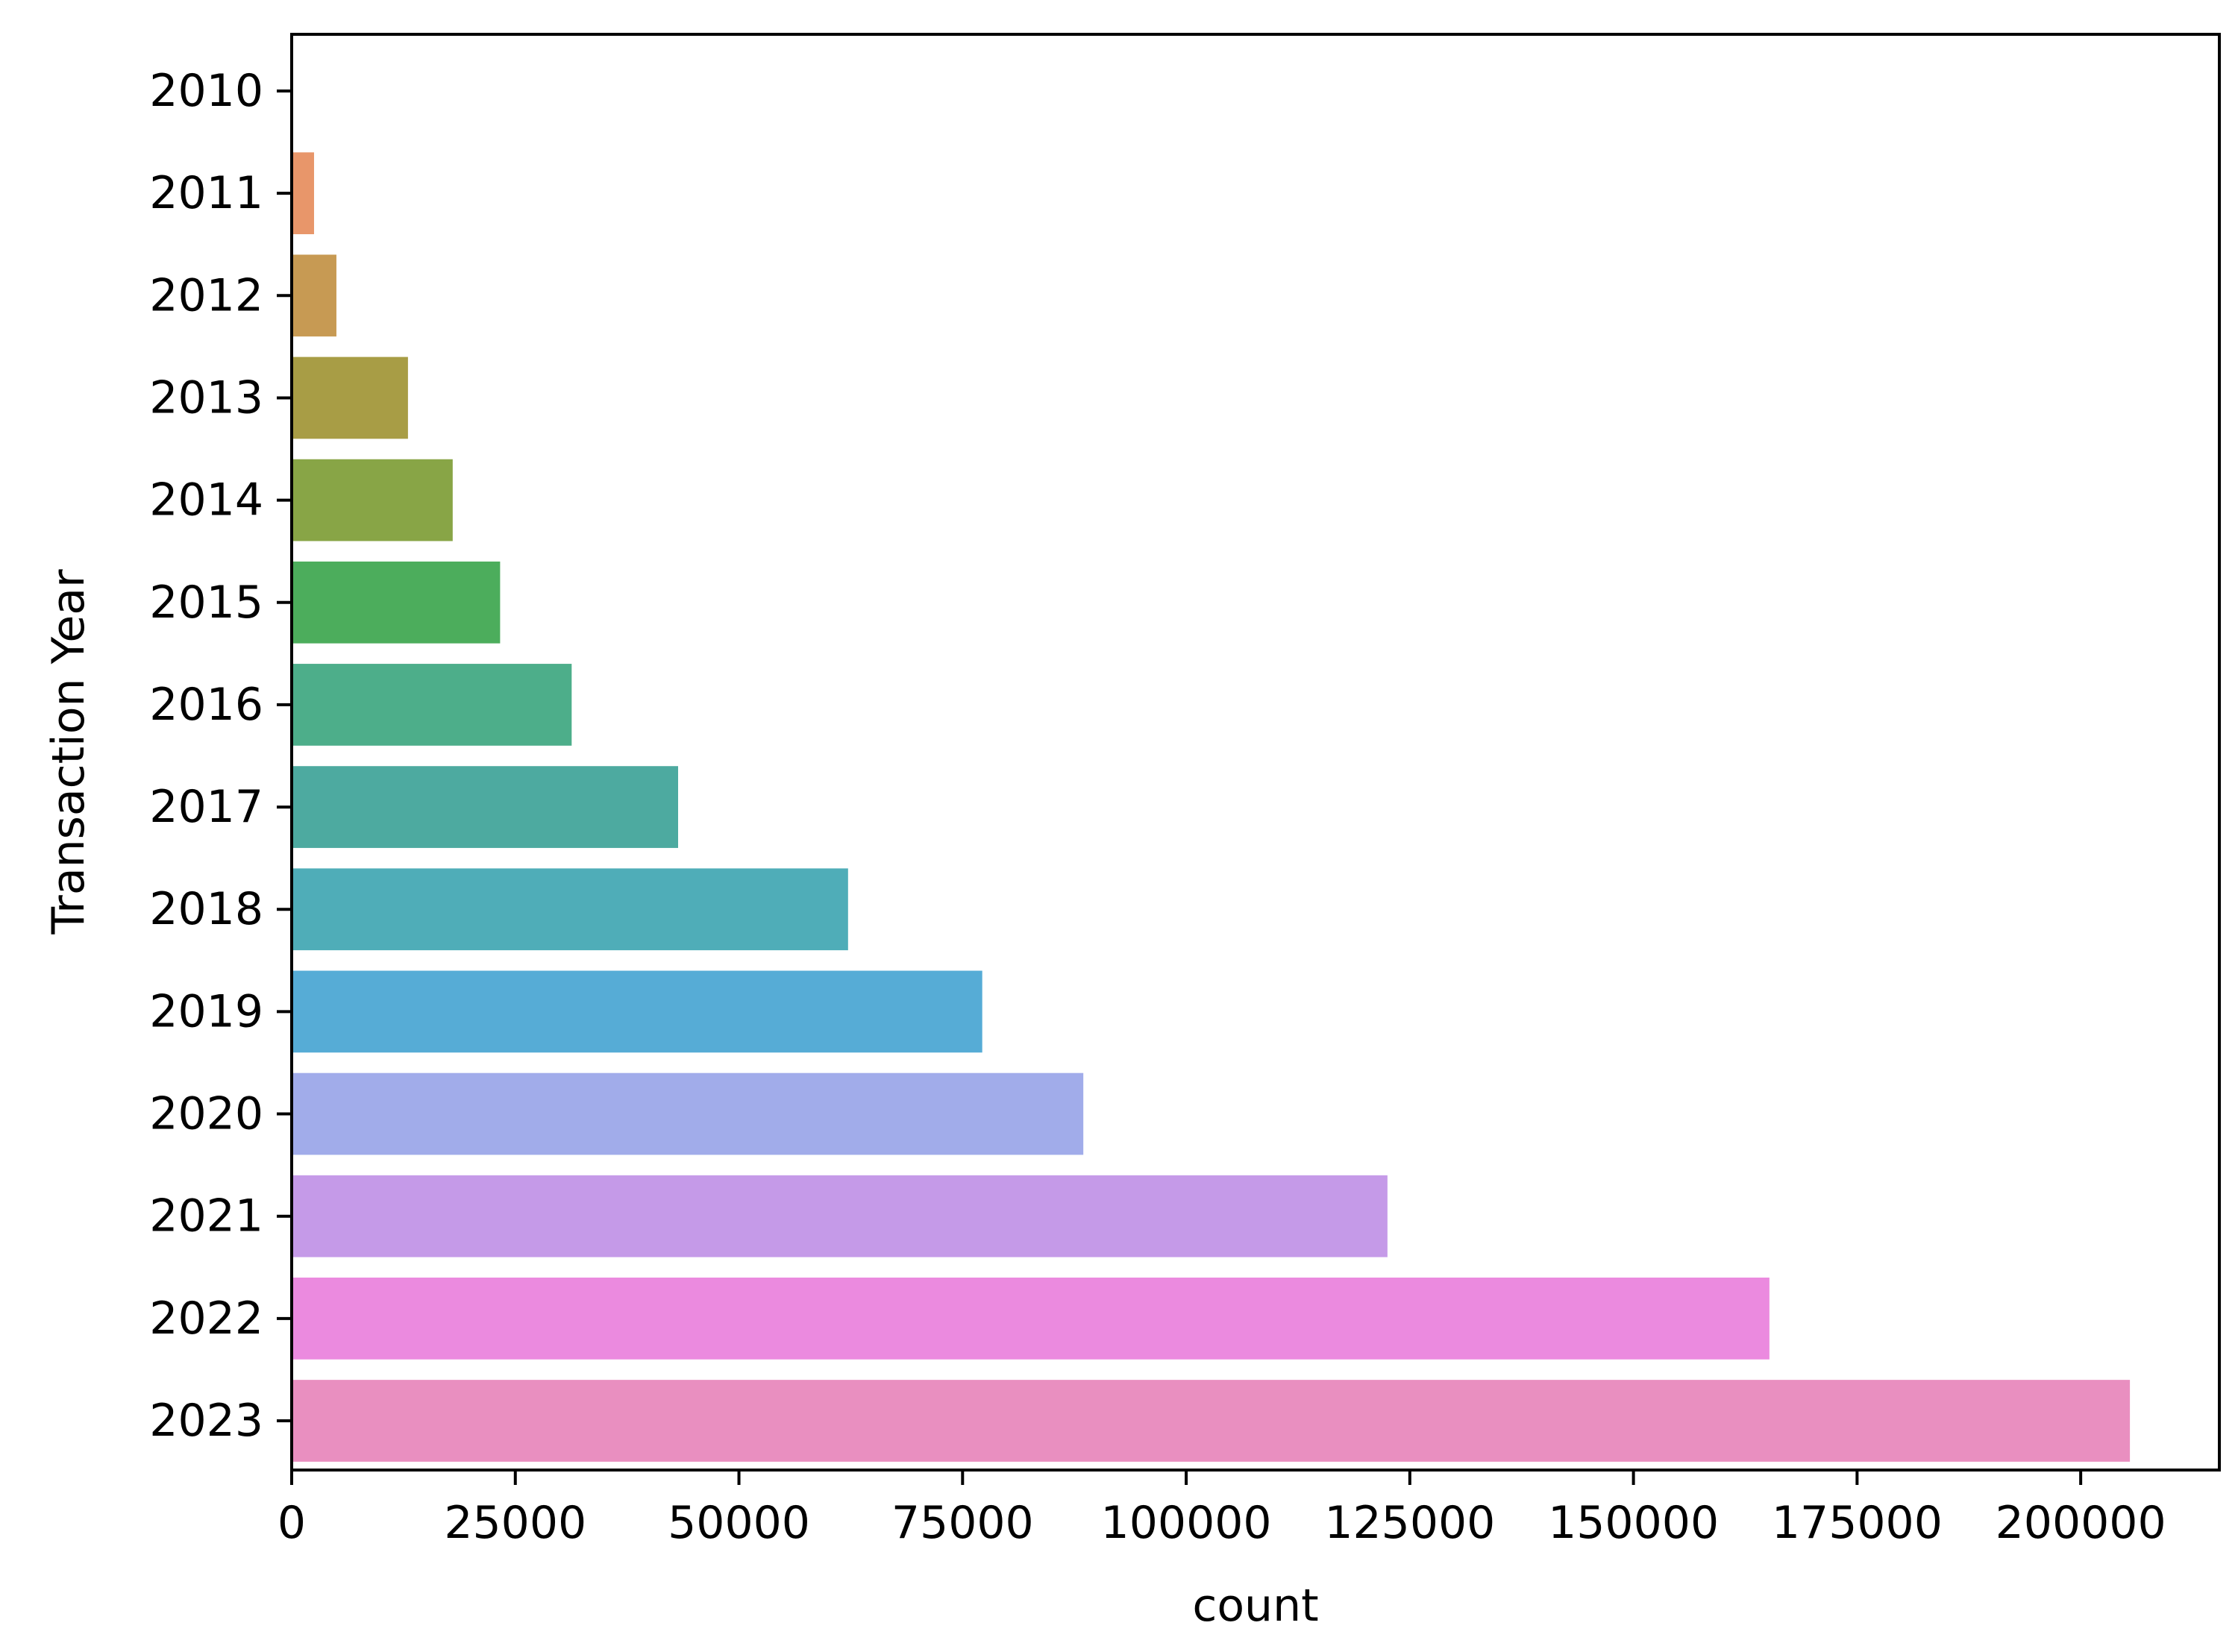  Describe the element at coordinates (840, 1216) in the screenshot. I see `bar-2021` at that location.